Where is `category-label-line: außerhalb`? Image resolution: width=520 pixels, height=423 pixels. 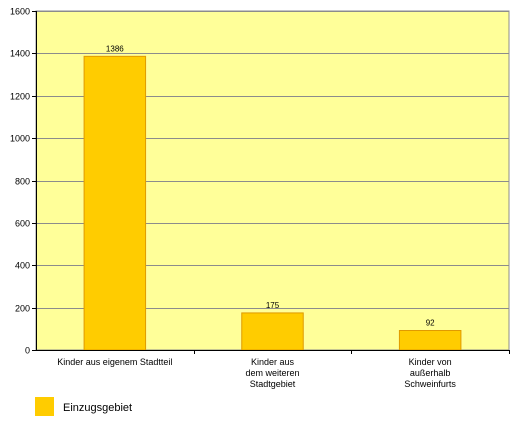 category-label-line: außerhalb is located at coordinates (430, 373).